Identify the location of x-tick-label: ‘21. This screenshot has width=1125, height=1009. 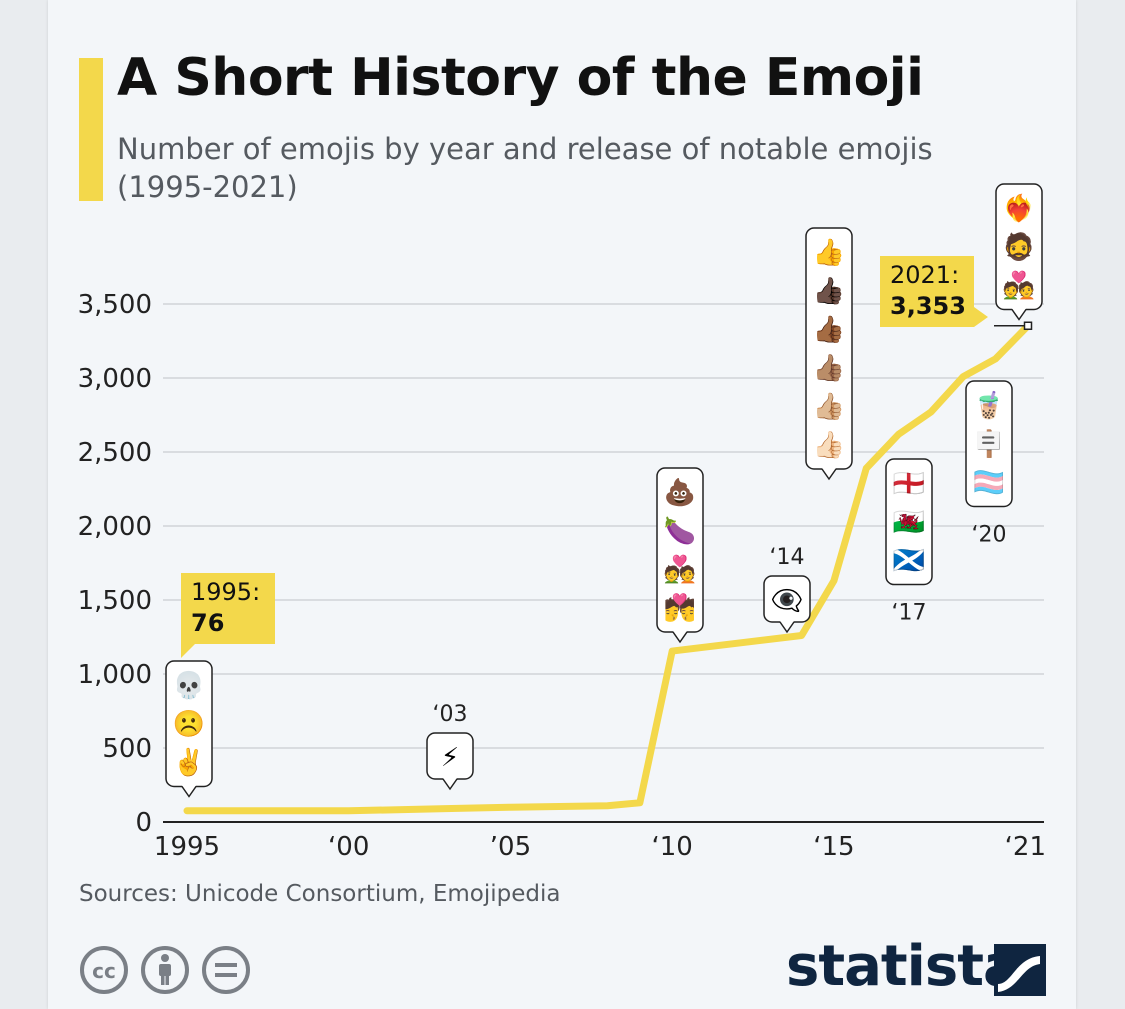
(1025, 847).